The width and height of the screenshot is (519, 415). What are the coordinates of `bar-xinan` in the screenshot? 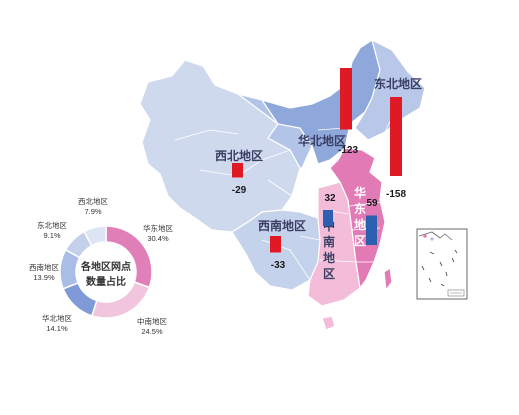 It's located at (275, 244).